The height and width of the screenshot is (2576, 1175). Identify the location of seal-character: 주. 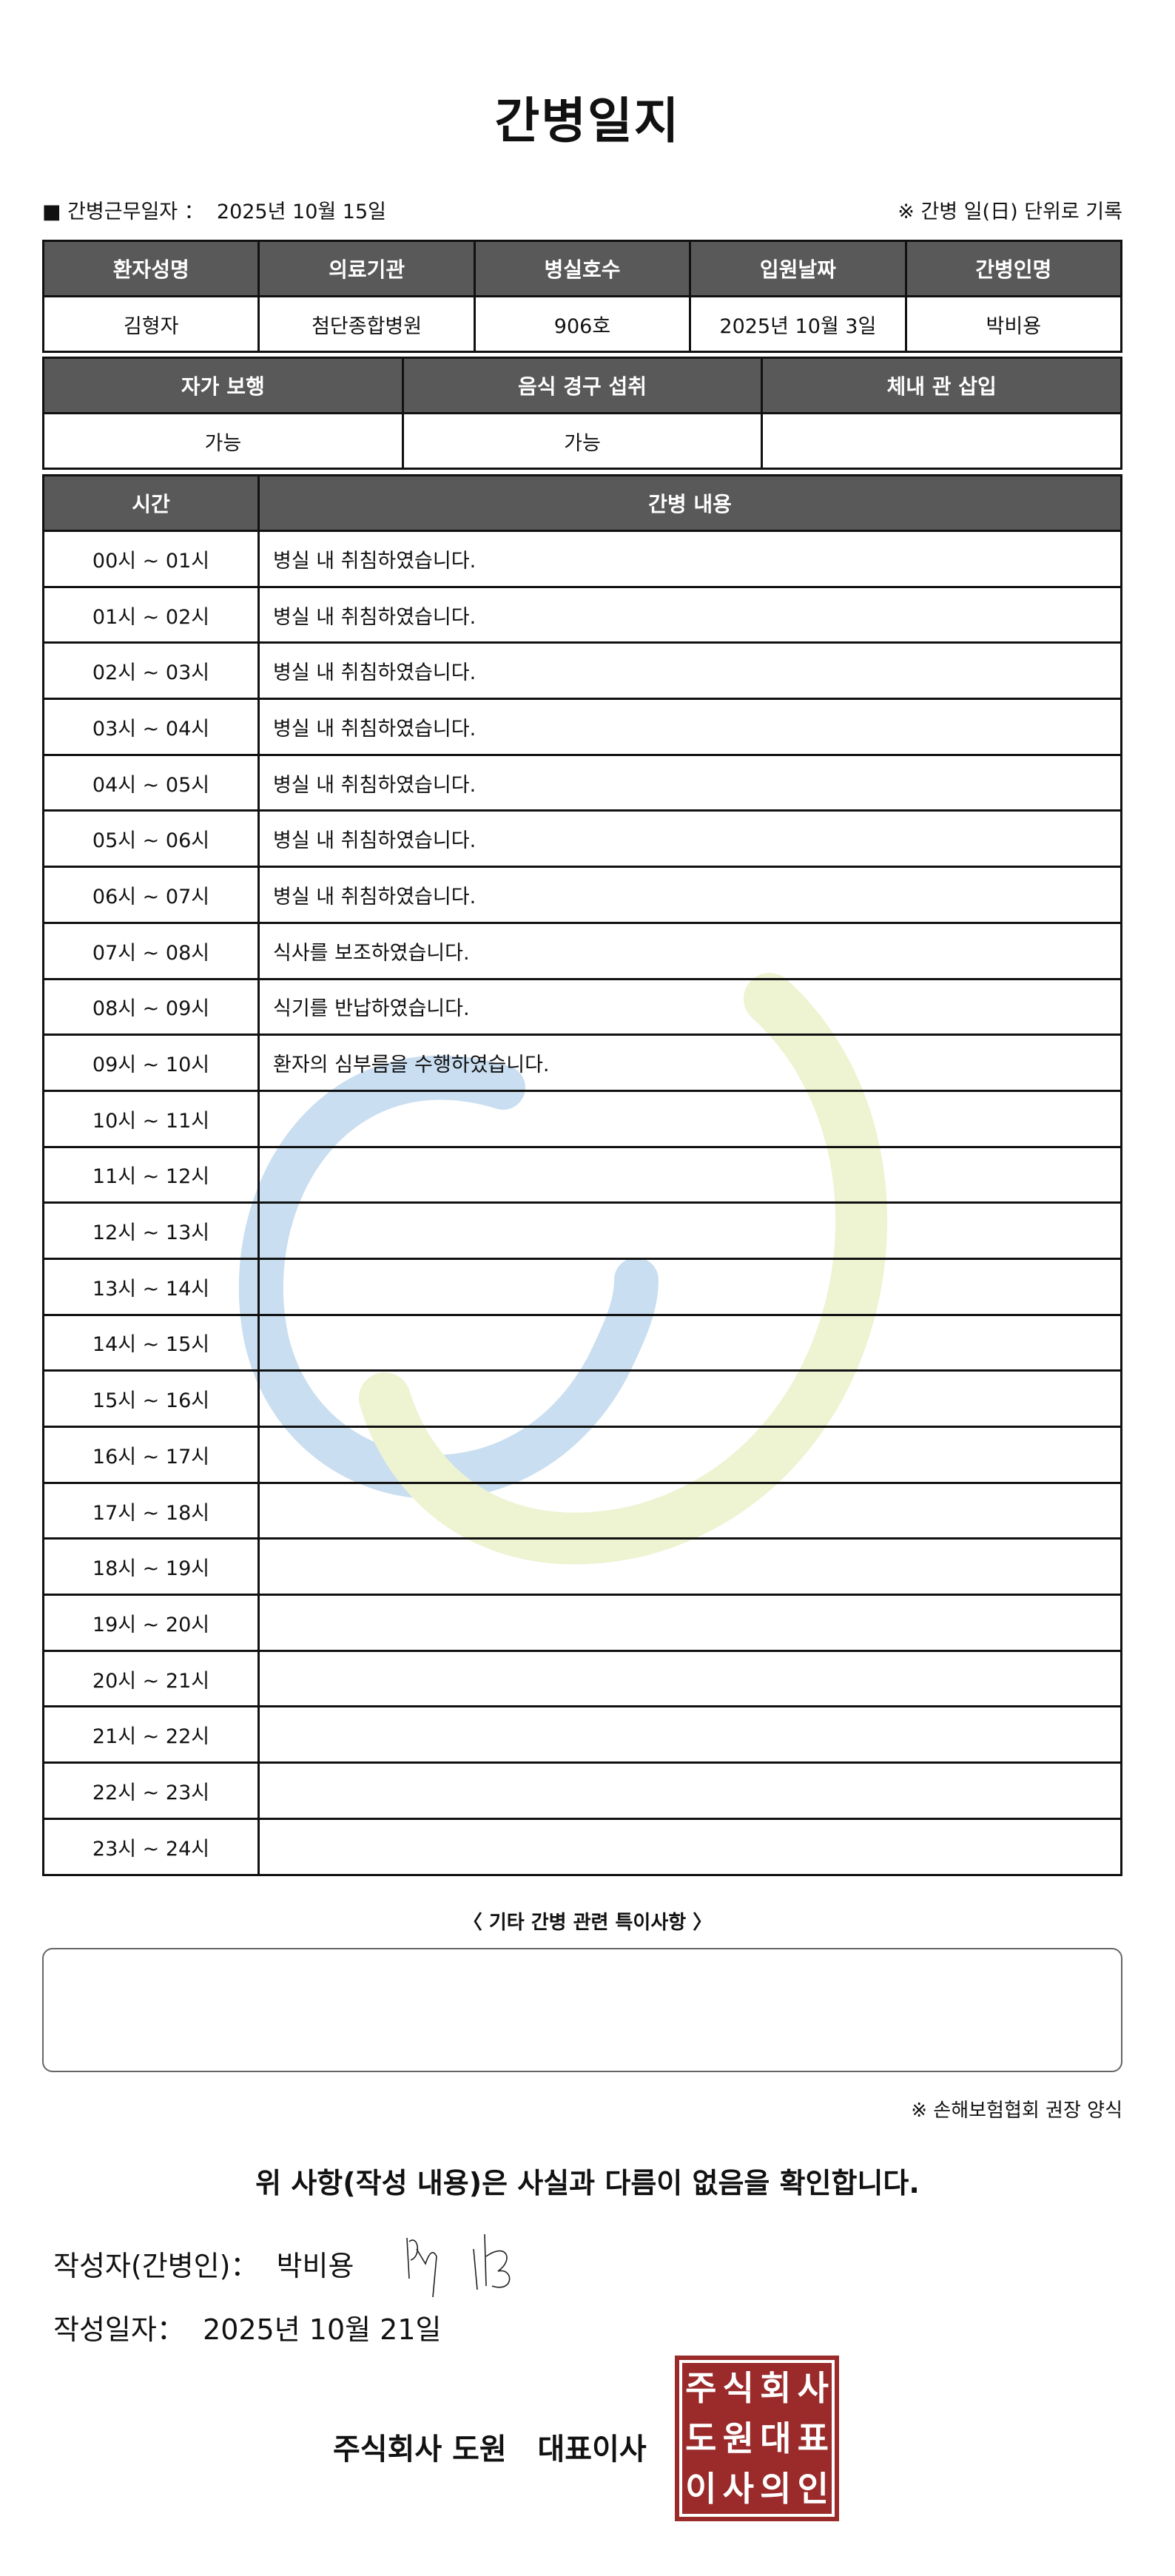
(701, 2388).